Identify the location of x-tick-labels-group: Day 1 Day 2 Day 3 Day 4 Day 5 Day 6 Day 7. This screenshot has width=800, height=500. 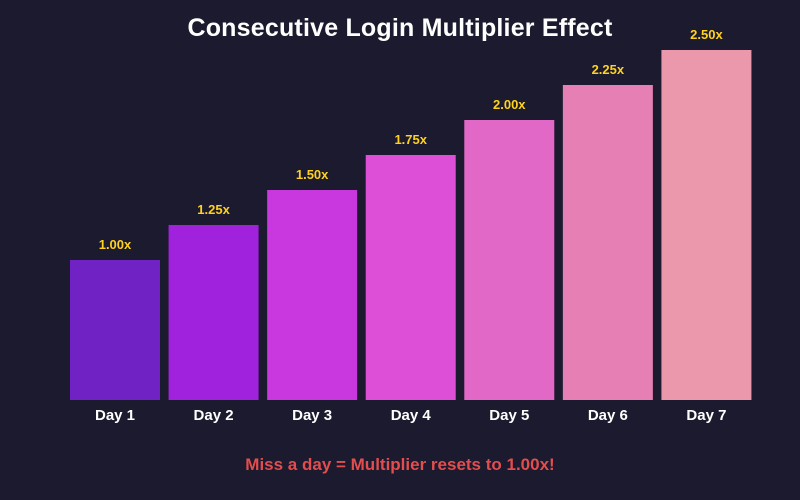
(410, 415).